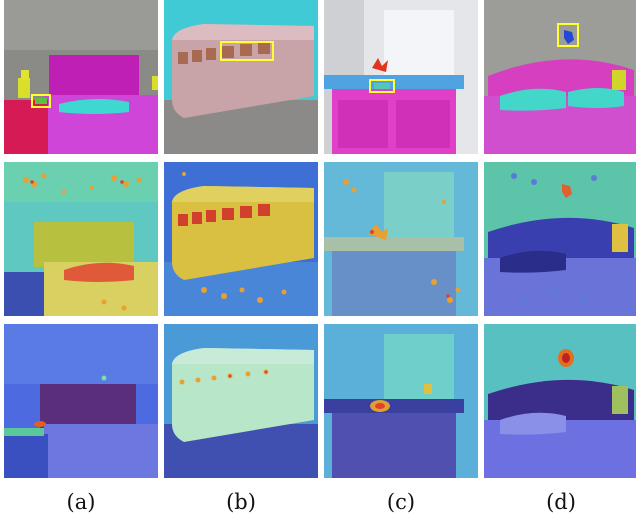 Image resolution: width=636 pixels, height=523 pixels. I want to click on panel-d-attention-ours, so click(560, 401).